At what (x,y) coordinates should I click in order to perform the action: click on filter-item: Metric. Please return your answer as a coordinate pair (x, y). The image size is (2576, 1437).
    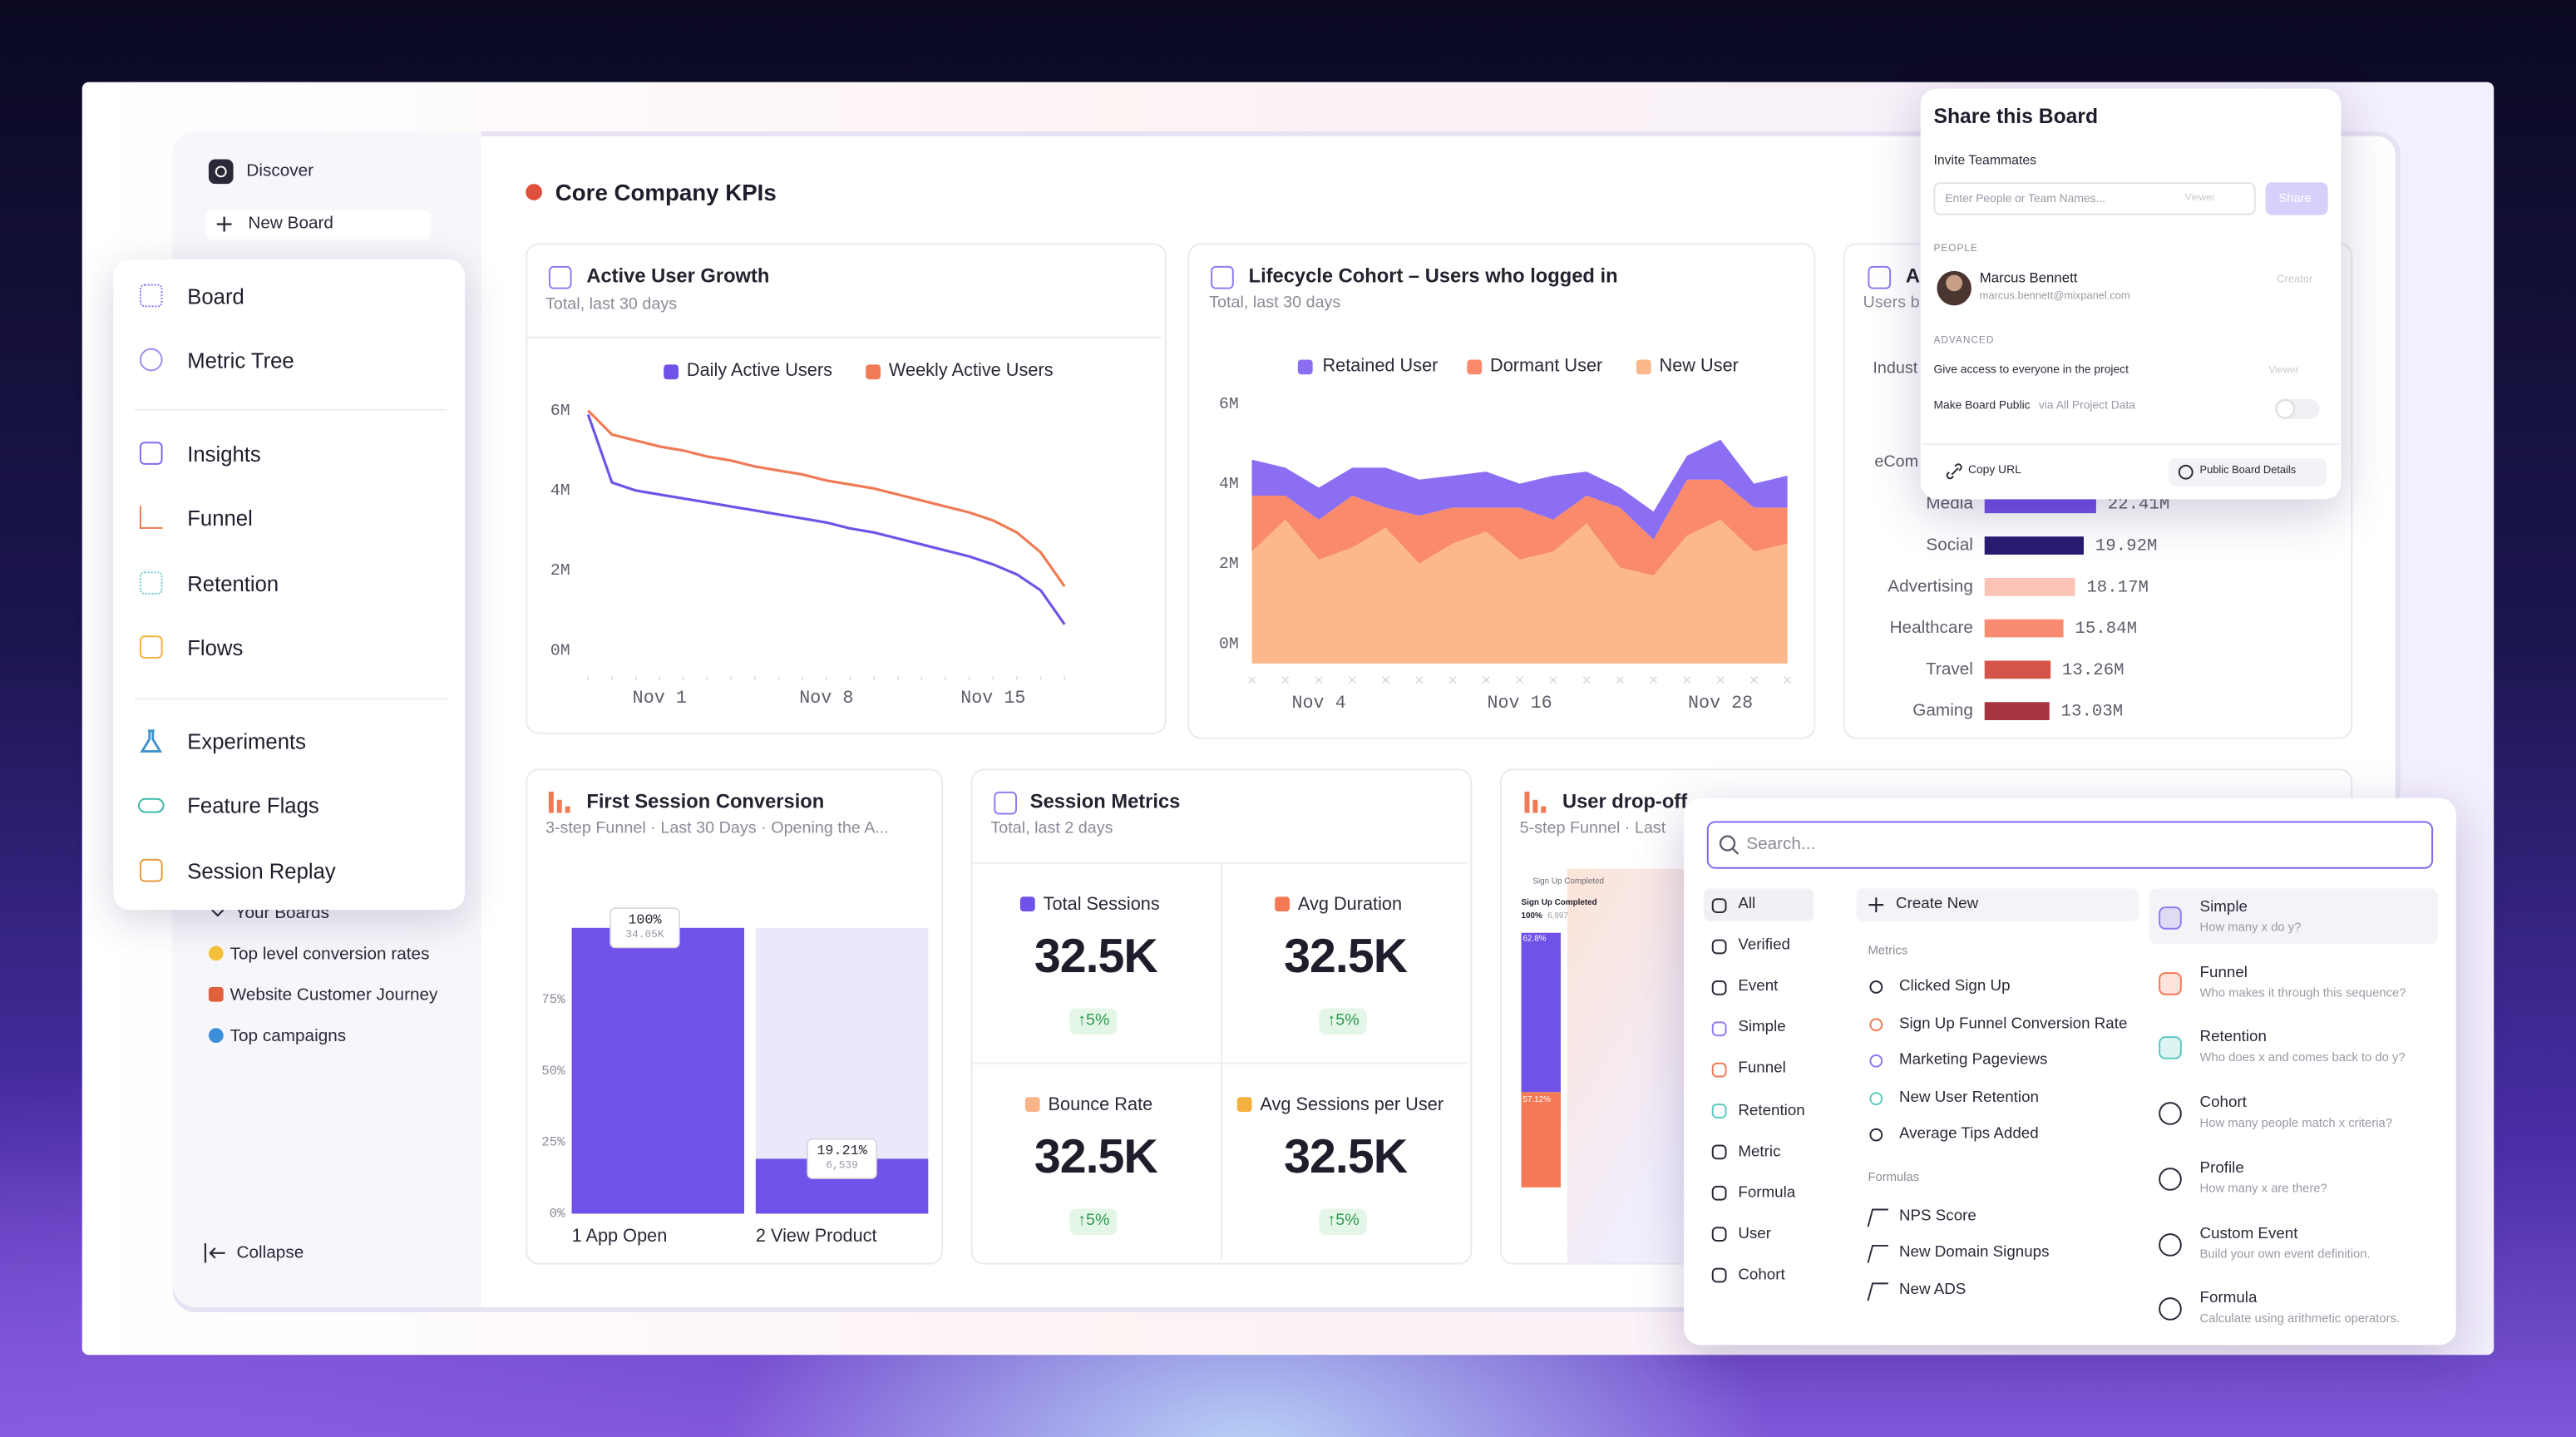
    Looking at the image, I should click on (1759, 1151).